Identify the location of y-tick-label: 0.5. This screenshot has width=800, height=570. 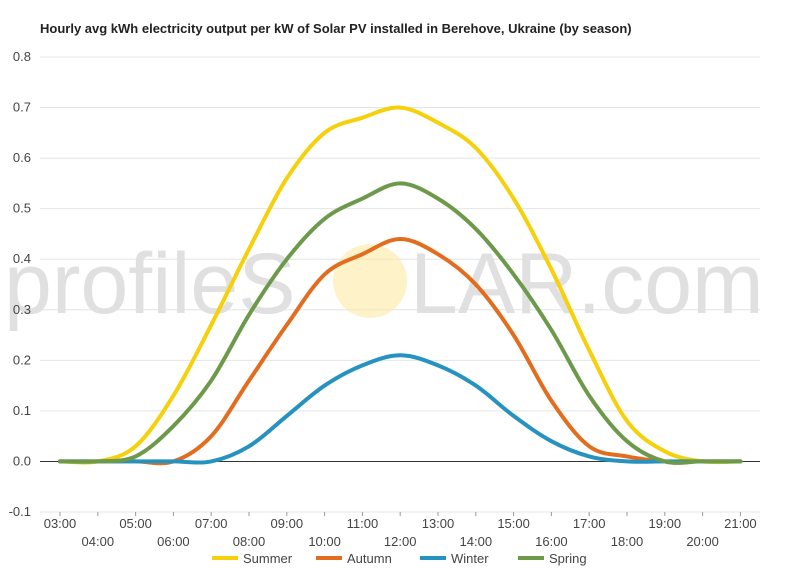
(22, 208).